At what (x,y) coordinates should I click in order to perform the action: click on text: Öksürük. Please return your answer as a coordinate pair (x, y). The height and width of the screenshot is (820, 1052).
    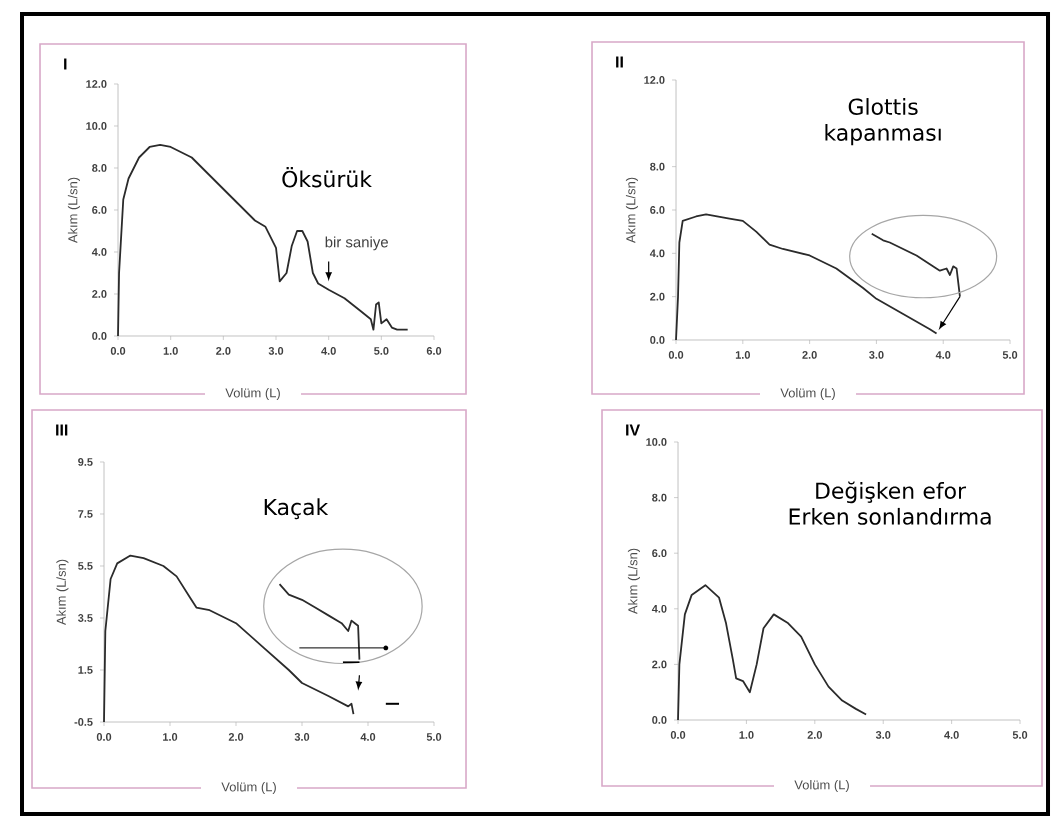
    Looking at the image, I should click on (327, 177).